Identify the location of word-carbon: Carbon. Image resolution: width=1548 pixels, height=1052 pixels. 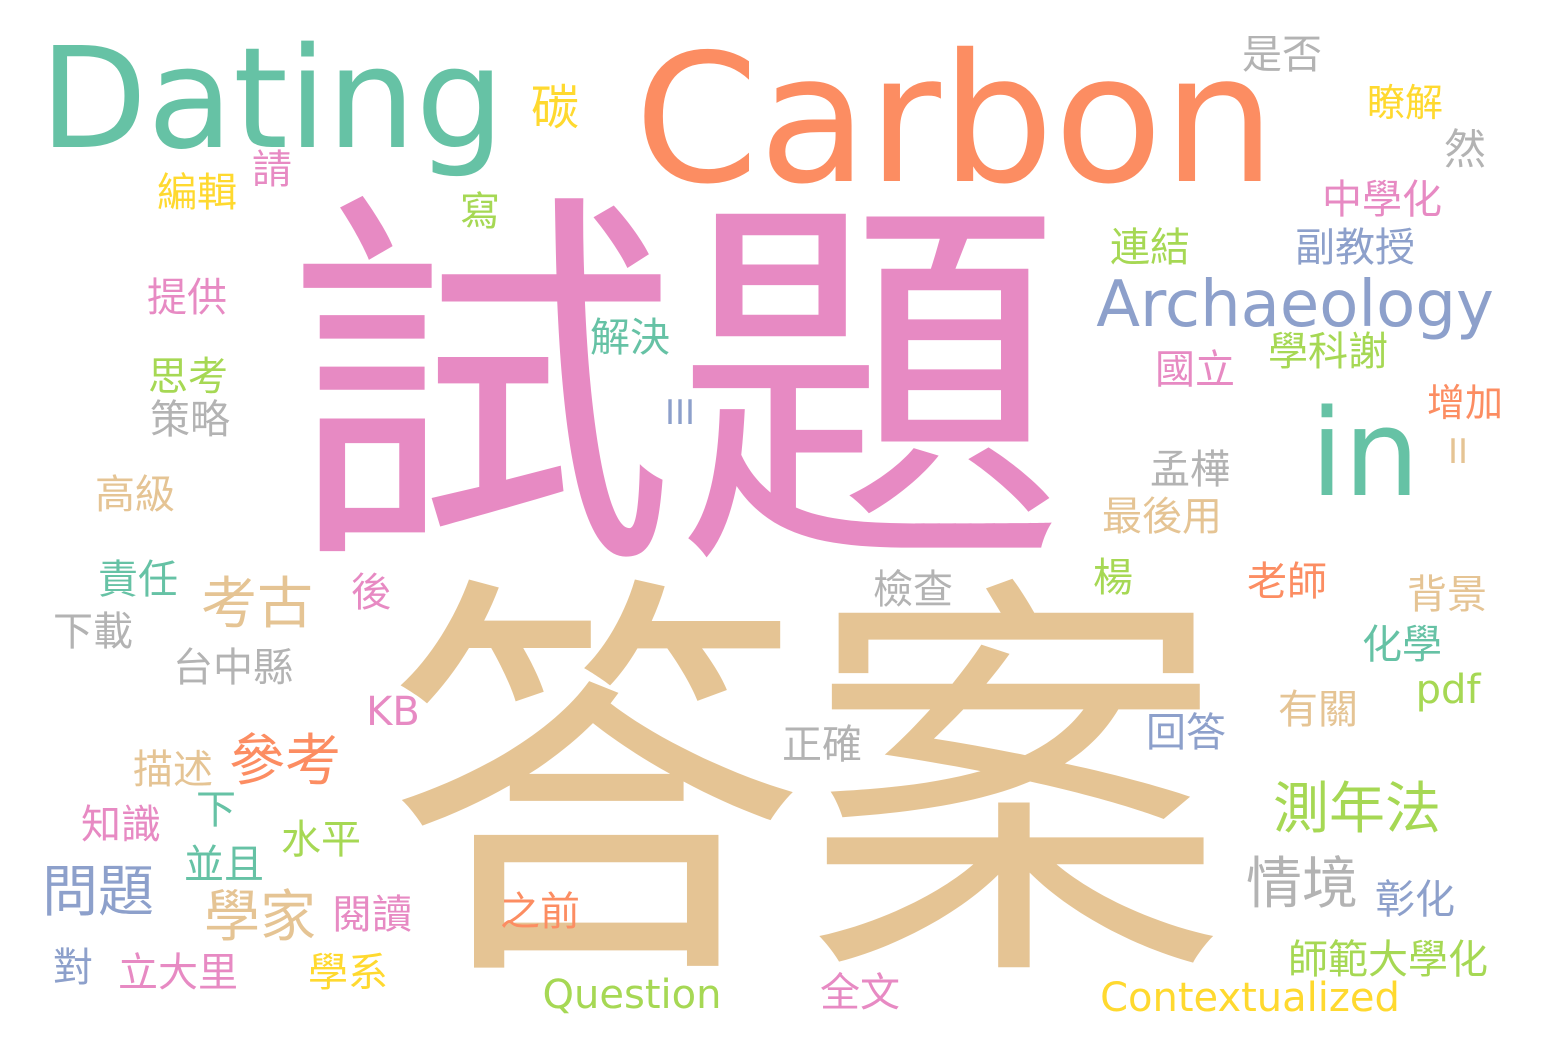
(955, 119).